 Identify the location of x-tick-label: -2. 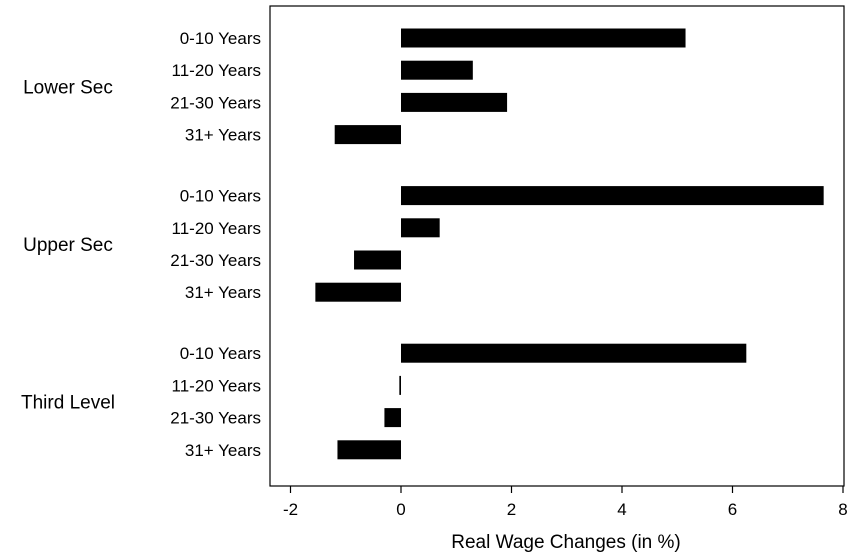
(290, 509).